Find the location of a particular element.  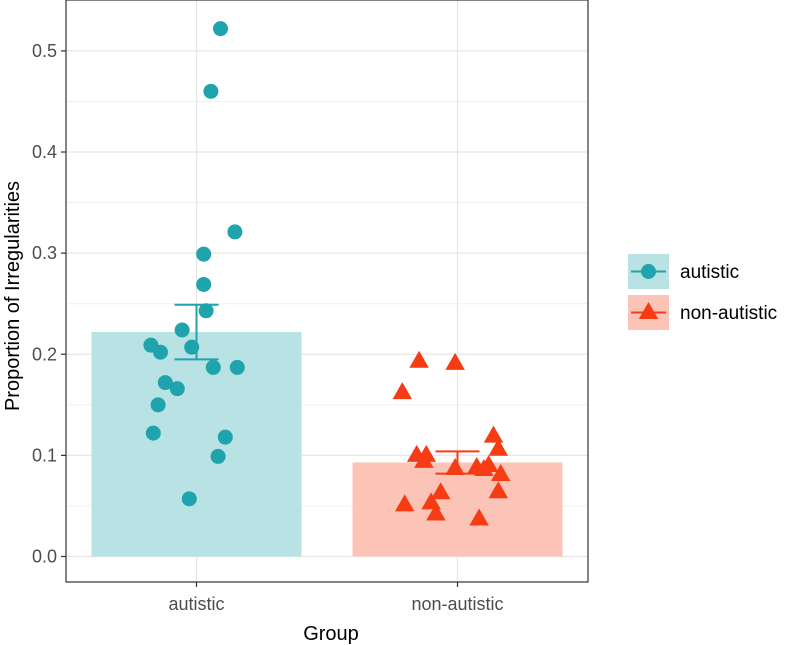

legend-label: autistic is located at coordinates (709, 272).